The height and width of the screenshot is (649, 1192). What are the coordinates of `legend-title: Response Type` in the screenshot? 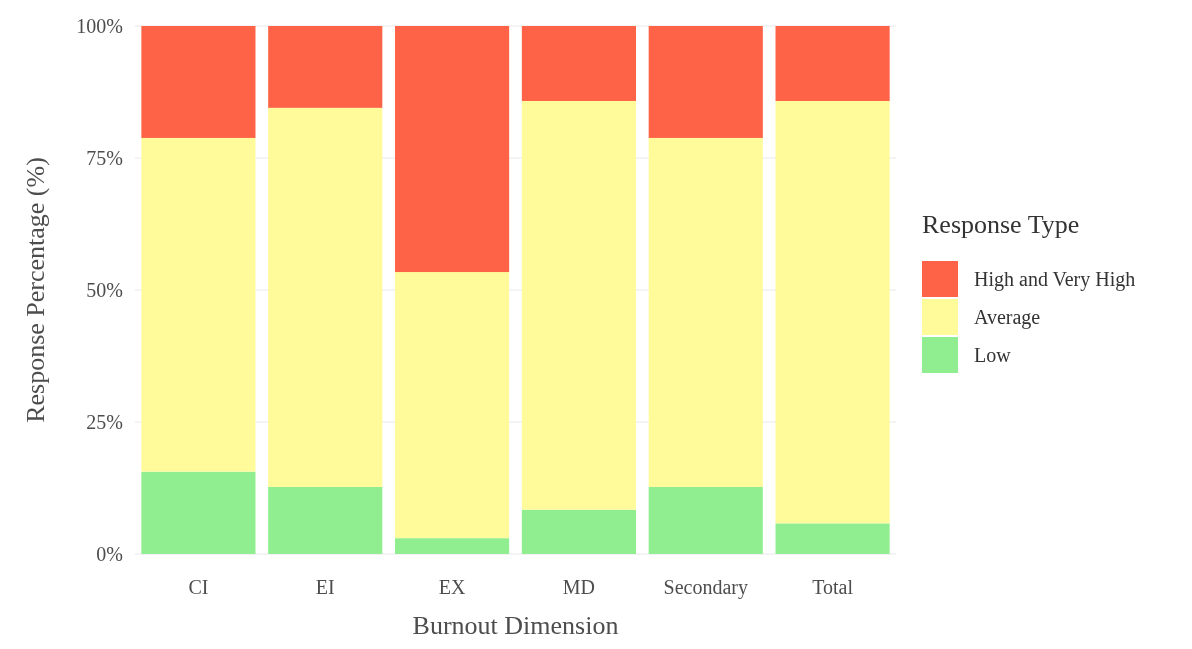 It's located at (1001, 224).